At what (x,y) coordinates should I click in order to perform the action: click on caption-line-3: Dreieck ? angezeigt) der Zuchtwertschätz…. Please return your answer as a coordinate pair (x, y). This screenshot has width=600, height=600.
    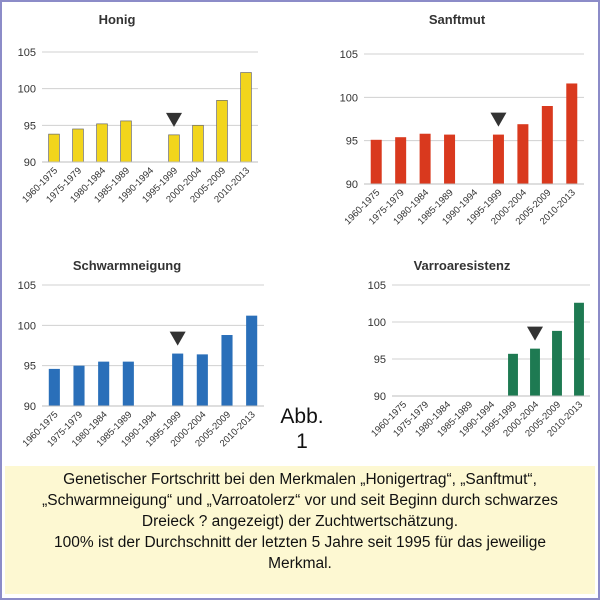
    Looking at the image, I should click on (300, 521).